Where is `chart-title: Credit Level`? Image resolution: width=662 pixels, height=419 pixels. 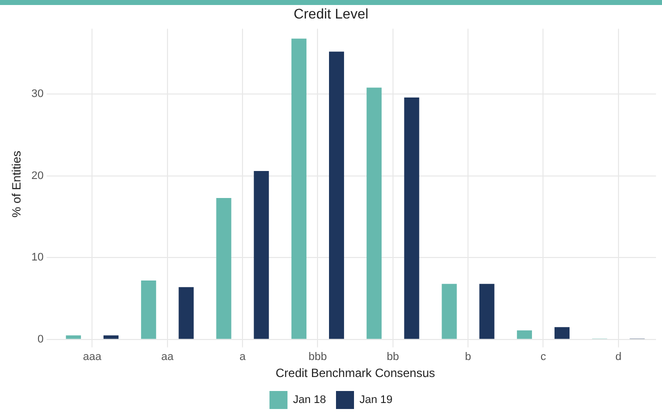
chart-title: Credit Level is located at coordinates (331, 13).